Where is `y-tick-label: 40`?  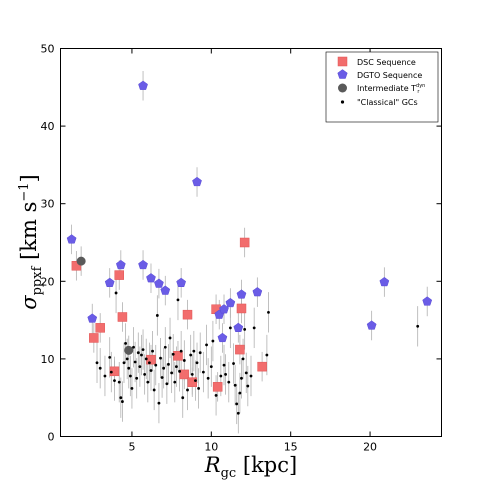
y-tick-label: 40 is located at coordinates (48, 126).